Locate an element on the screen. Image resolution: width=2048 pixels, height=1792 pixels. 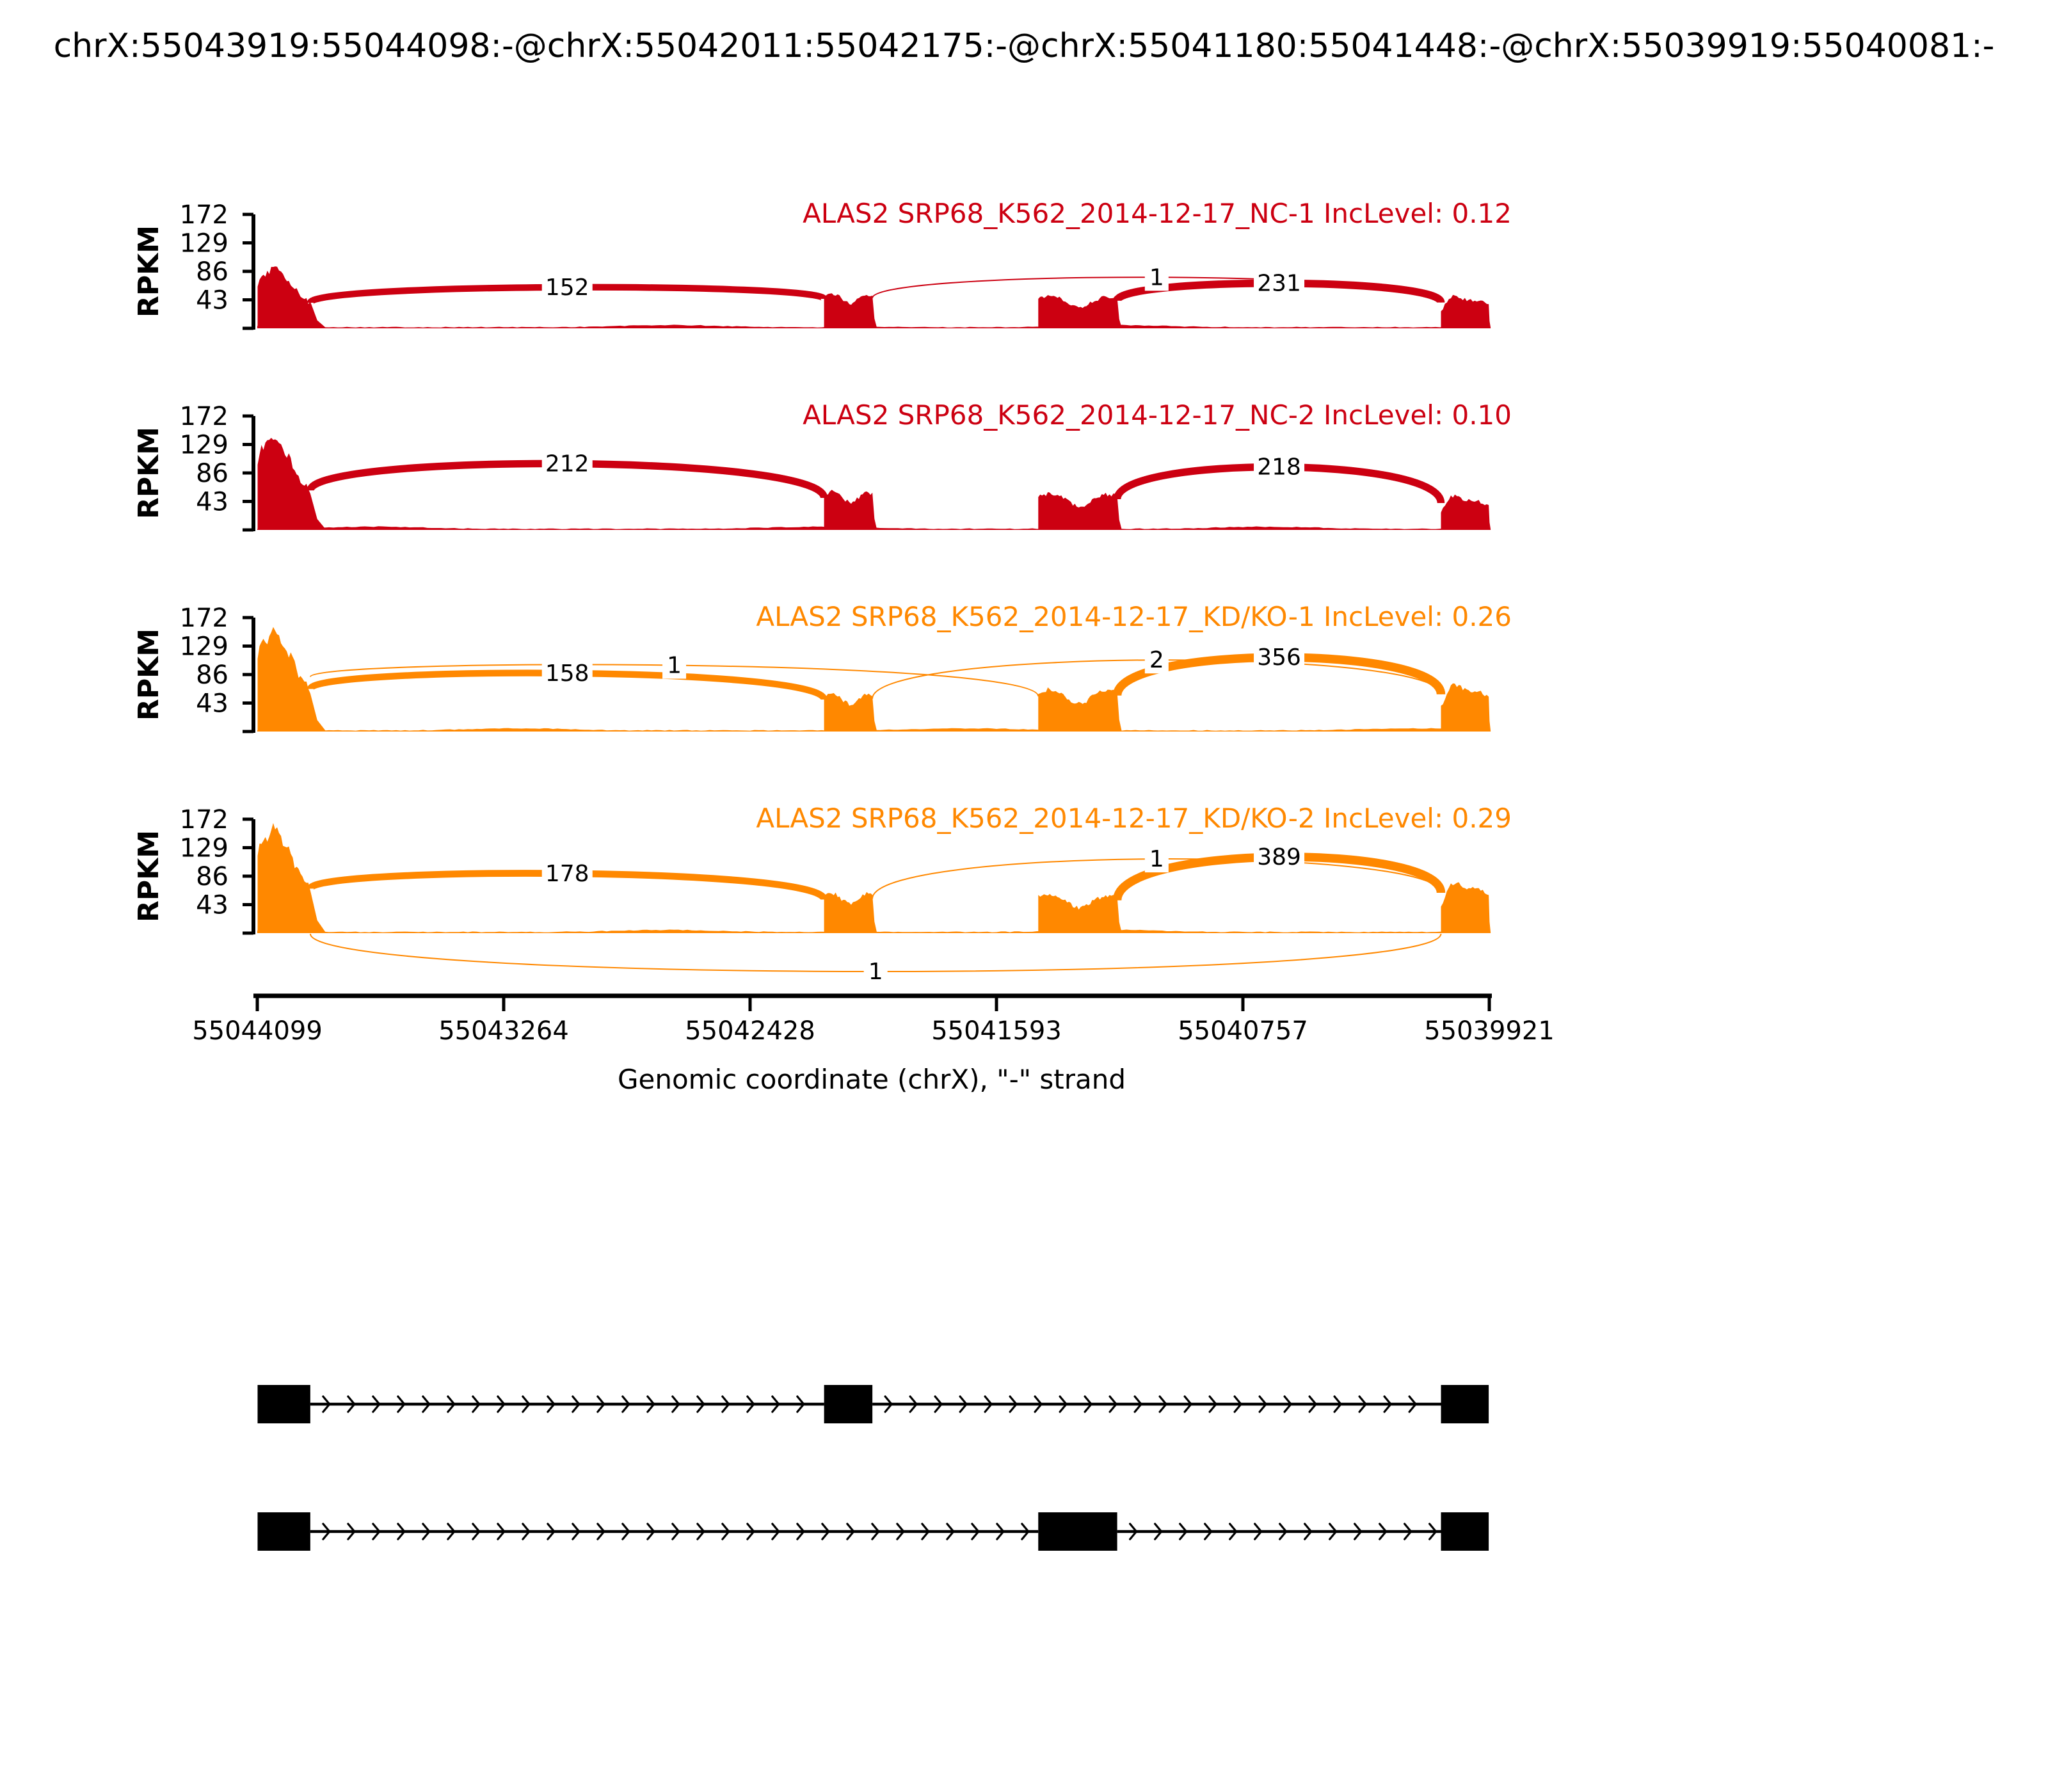
junction-read-count: 178 is located at coordinates (567, 874).